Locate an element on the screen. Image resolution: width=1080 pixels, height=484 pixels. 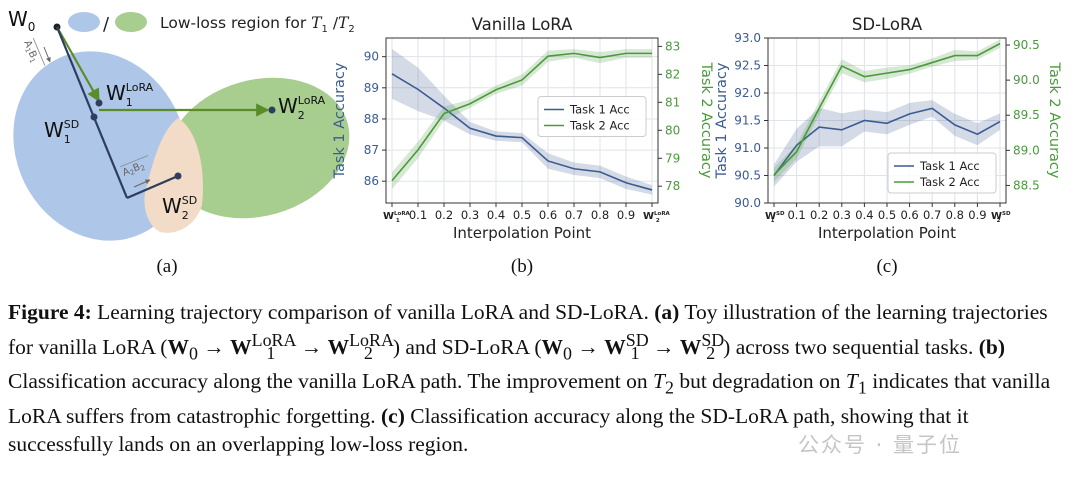
x-tick-label: WSD 2 is located at coordinates (1001, 217).